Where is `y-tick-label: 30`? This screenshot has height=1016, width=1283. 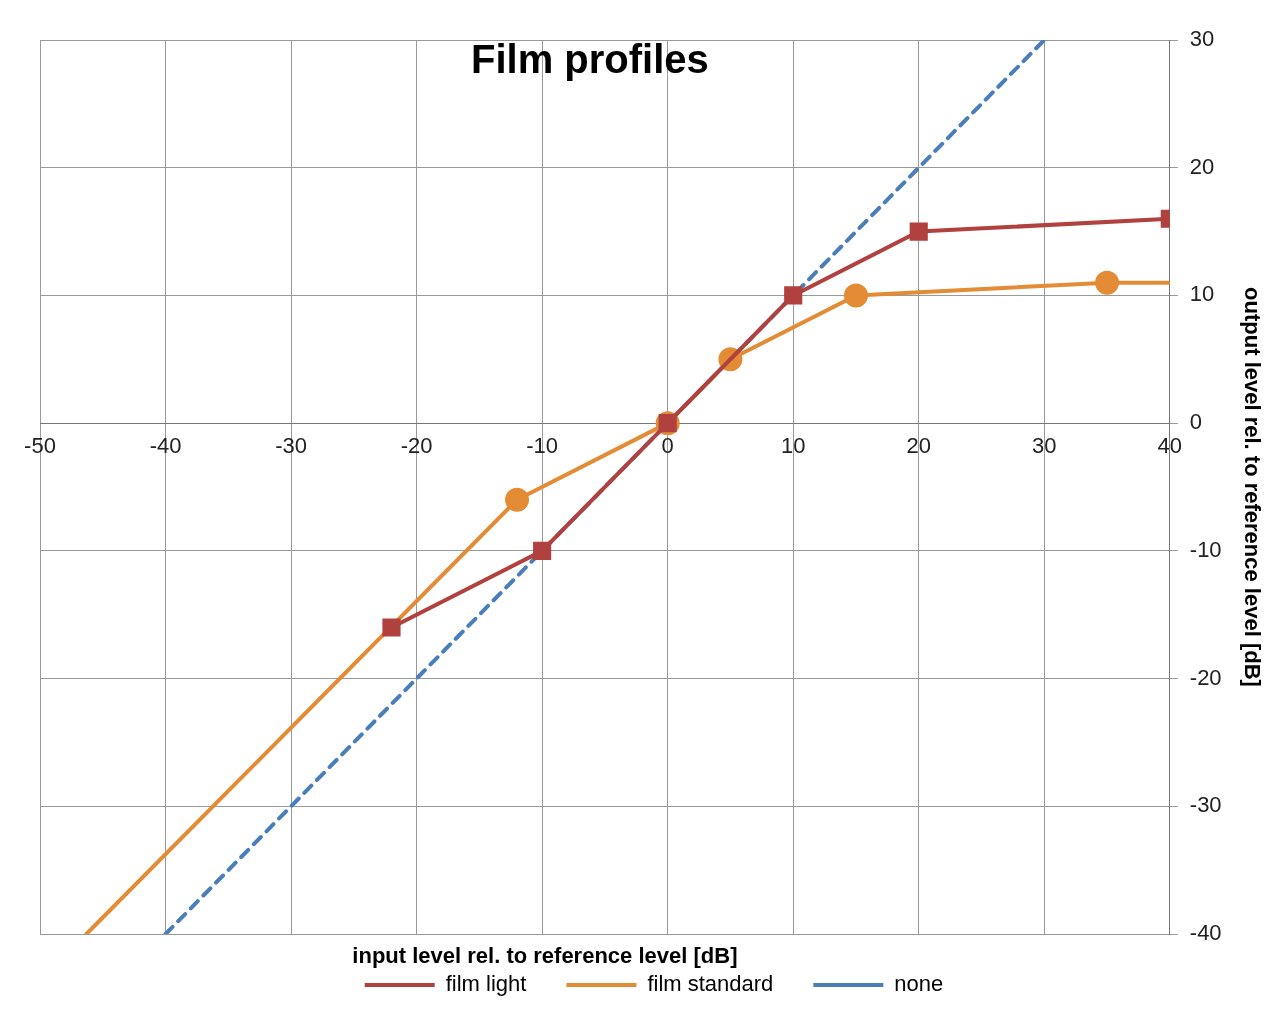
y-tick-label: 30 is located at coordinates (1202, 39).